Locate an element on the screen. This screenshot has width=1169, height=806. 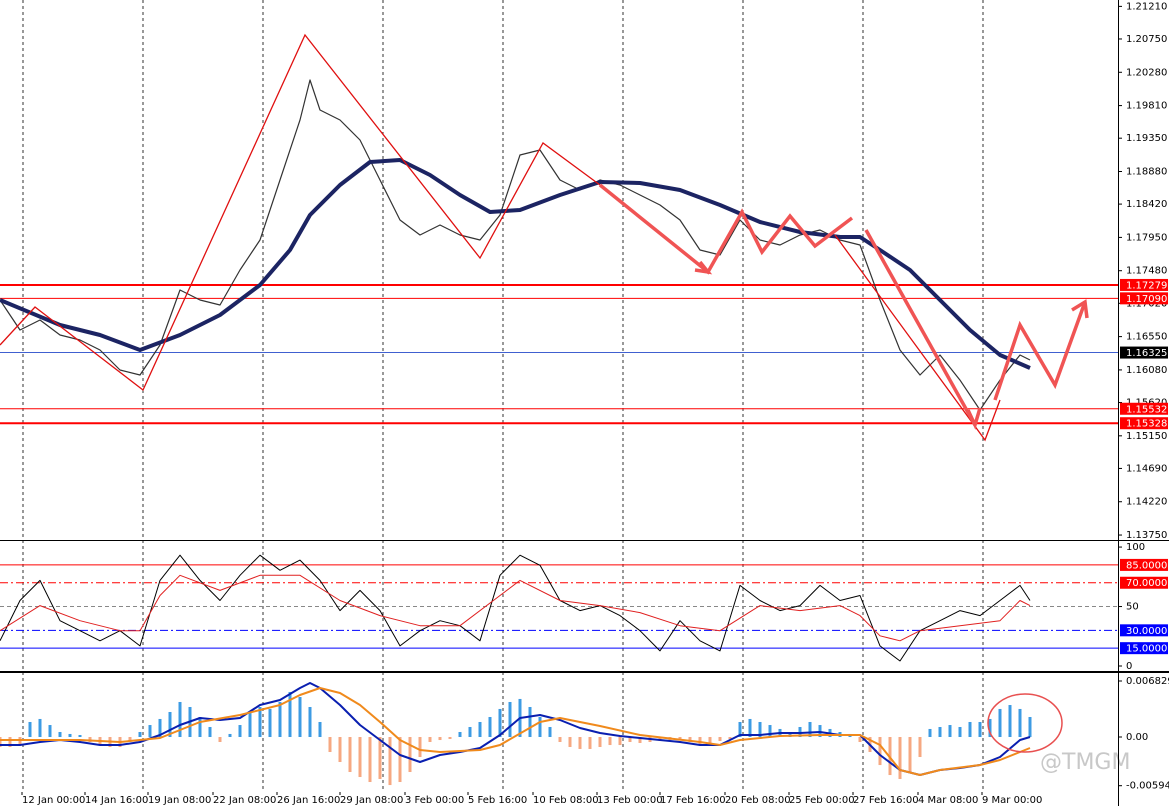
x-tick-label: 17 Feb 16:00 is located at coordinates (693, 800).